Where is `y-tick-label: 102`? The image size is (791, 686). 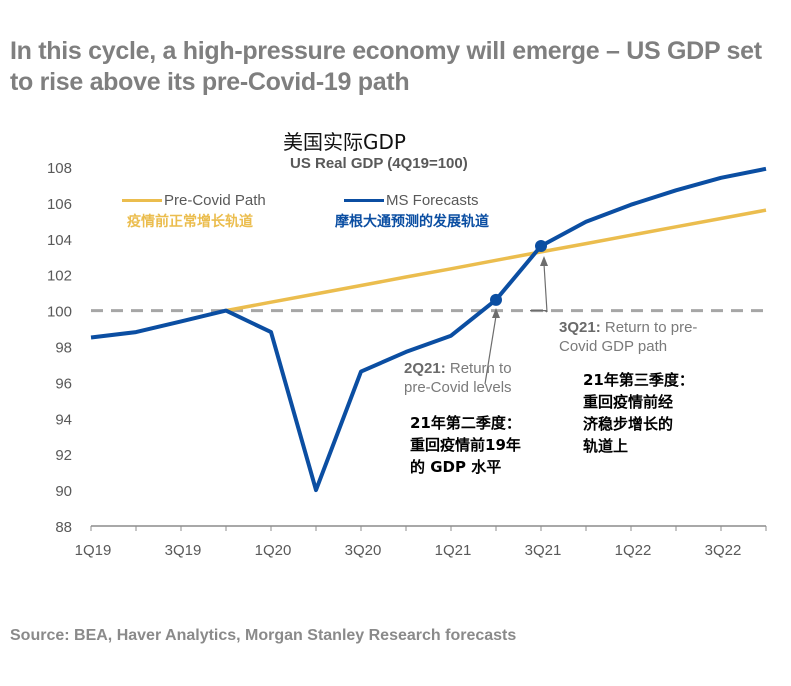
y-tick-label: 102 is located at coordinates (59, 276).